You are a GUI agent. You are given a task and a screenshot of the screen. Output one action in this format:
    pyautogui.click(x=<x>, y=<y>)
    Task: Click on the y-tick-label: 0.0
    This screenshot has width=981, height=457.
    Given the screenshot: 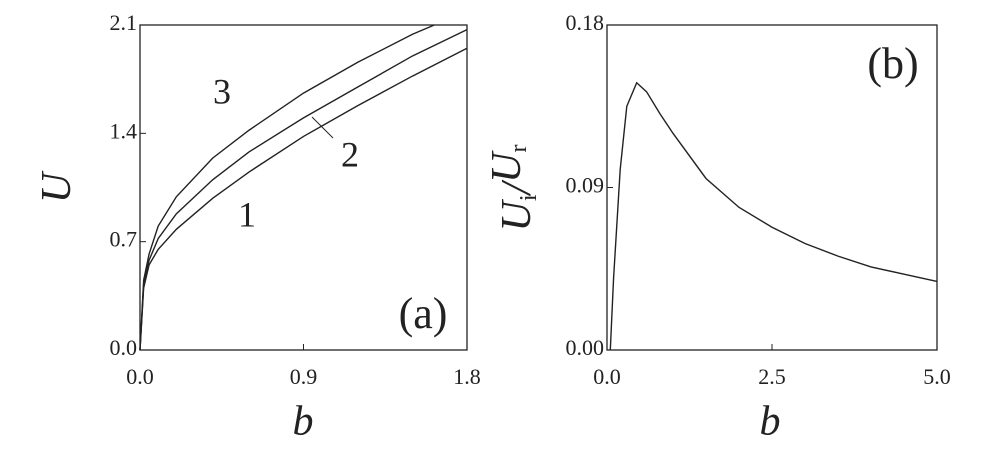 What is the action you would take?
    pyautogui.click(x=124, y=347)
    